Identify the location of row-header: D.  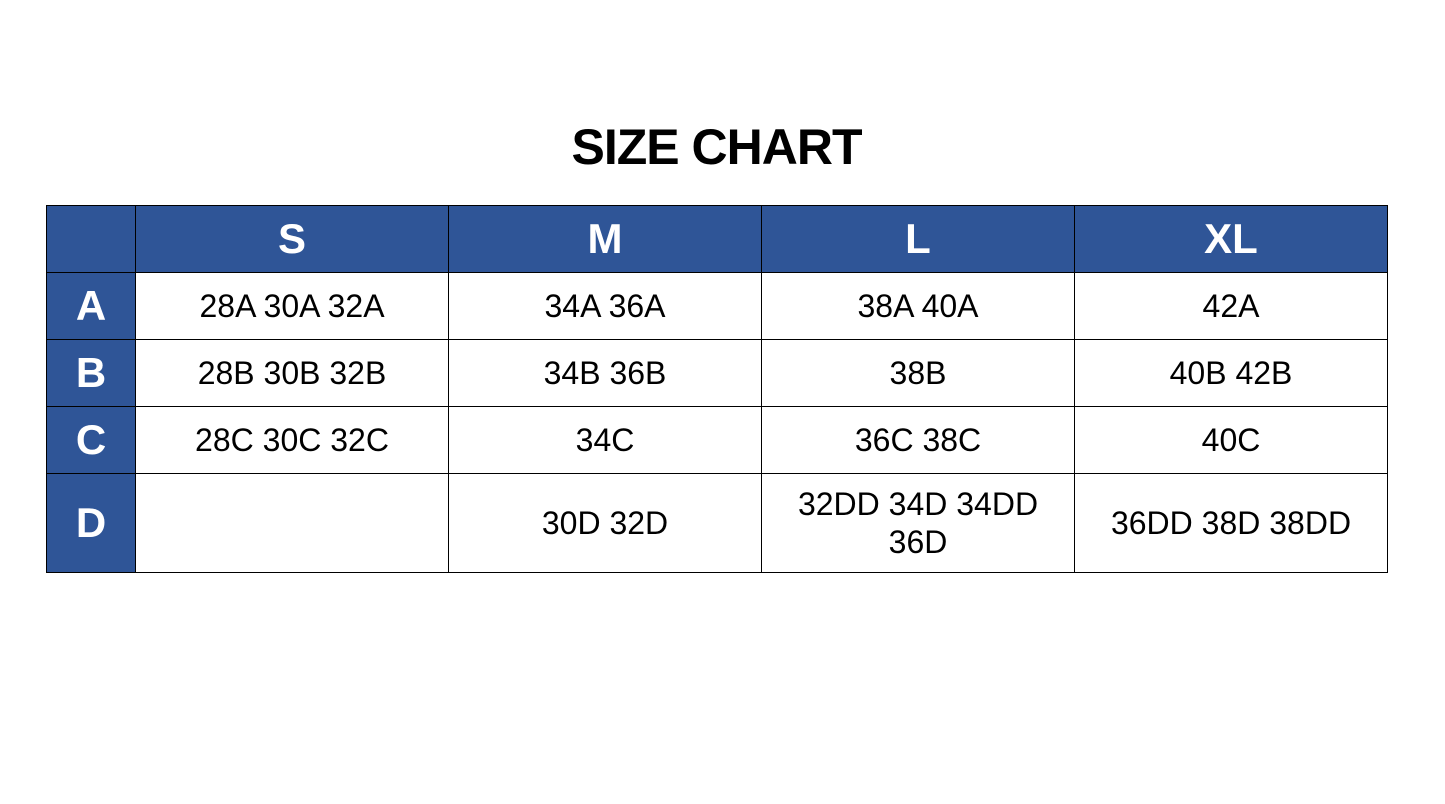
(91, 523).